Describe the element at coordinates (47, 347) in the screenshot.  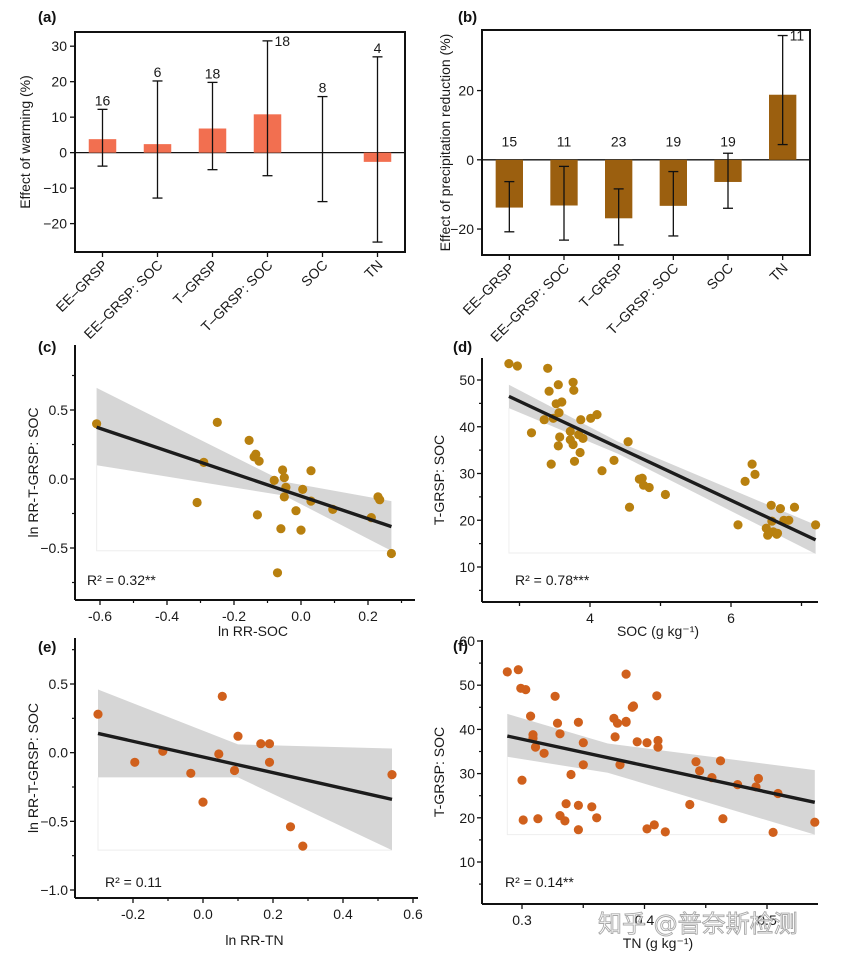
I see `panel-label: (c)` at that location.